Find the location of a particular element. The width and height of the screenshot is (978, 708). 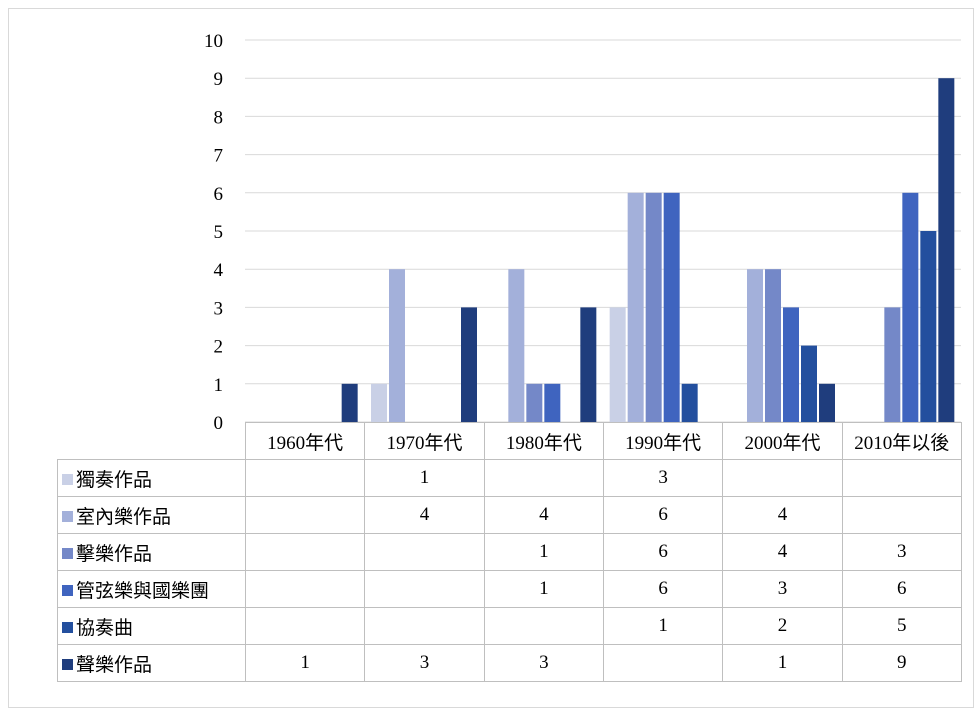

table-row: 室內樂作品 4 4 6 4 is located at coordinates (509, 515).